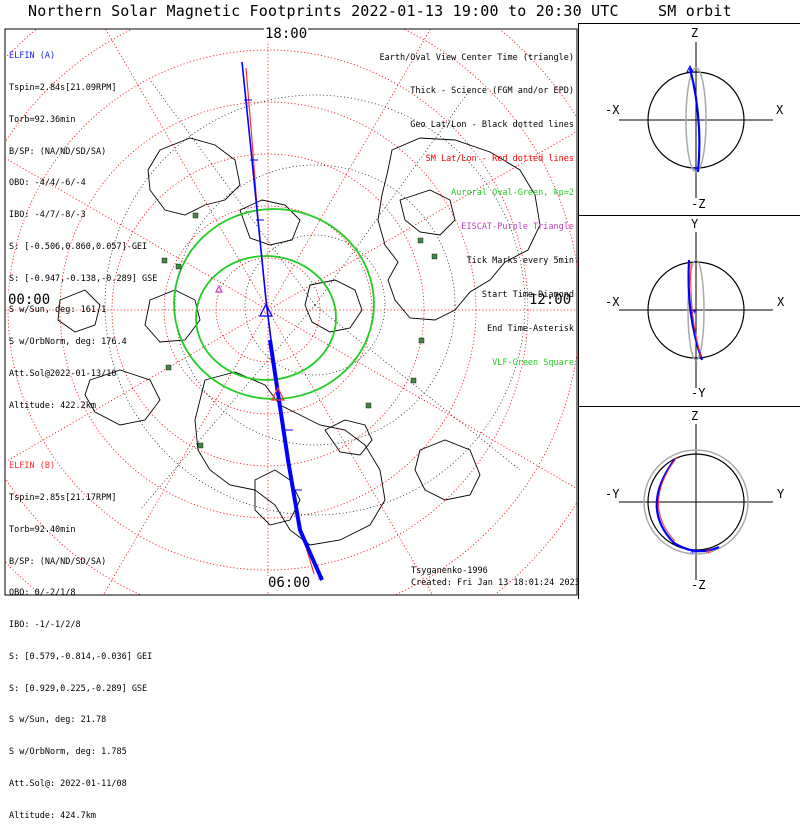 The image size is (800, 832). I want to click on legend-entry: VLF-Green Square, so click(533, 362).